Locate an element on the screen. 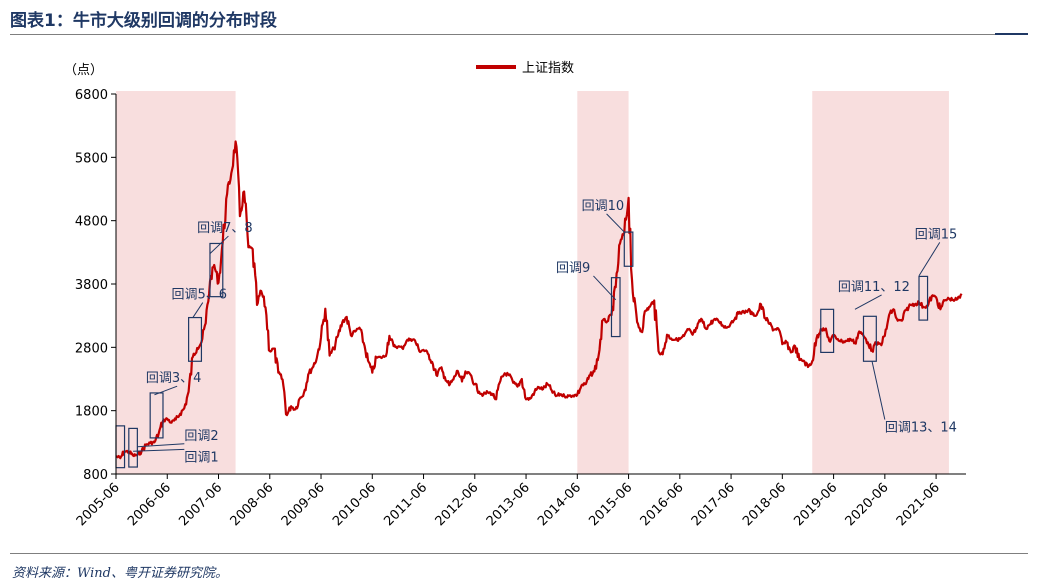 The height and width of the screenshot is (585, 1045). title-divider-accent is located at coordinates (1011, 34).